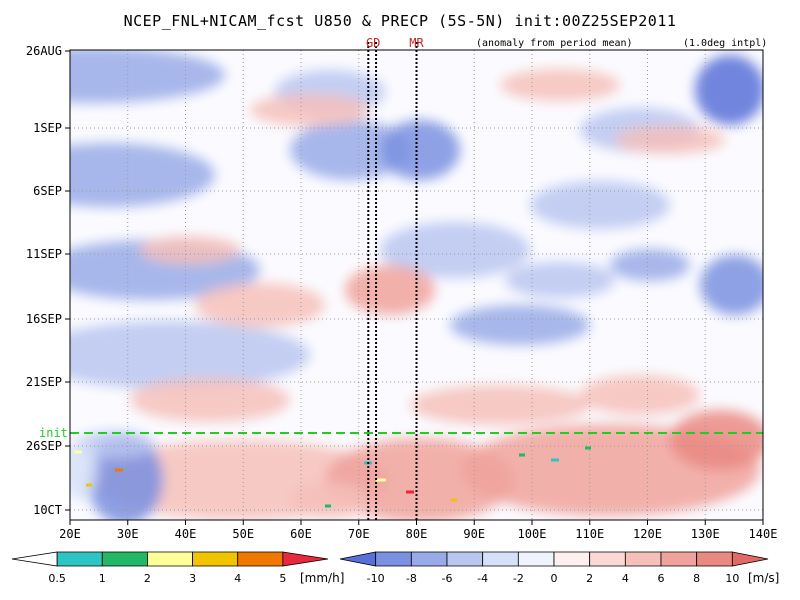  Describe the element at coordinates (44, 51) in the screenshot. I see `y-tick-label: 26AUG` at that location.